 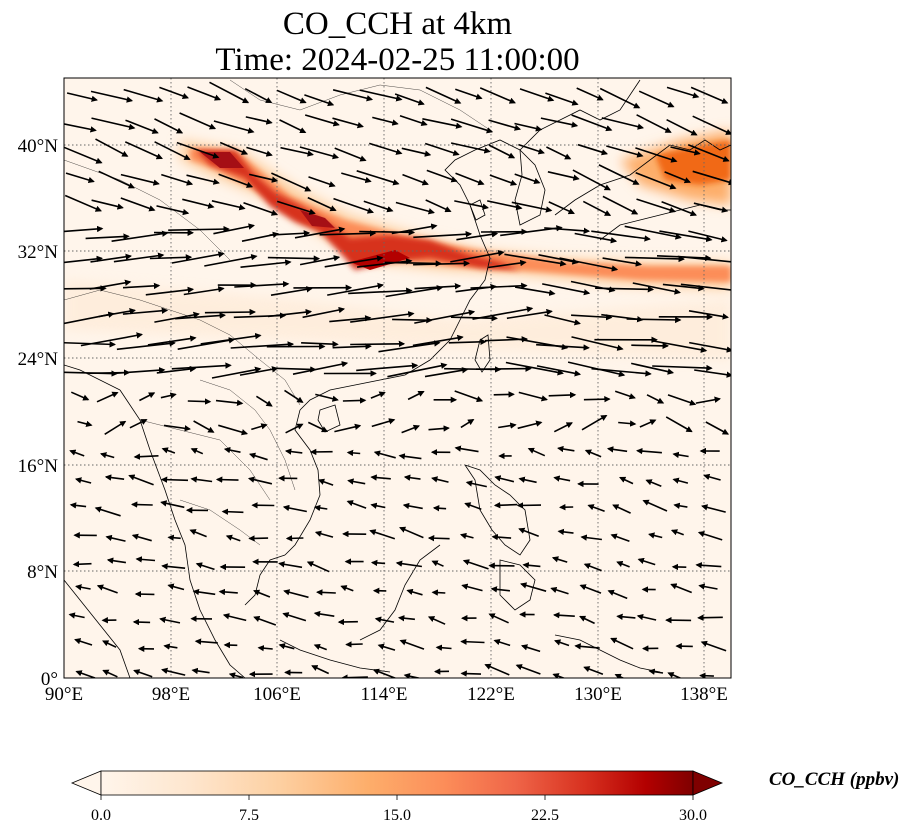 I want to click on lat-tick-label: 8°N, so click(x=42, y=572).